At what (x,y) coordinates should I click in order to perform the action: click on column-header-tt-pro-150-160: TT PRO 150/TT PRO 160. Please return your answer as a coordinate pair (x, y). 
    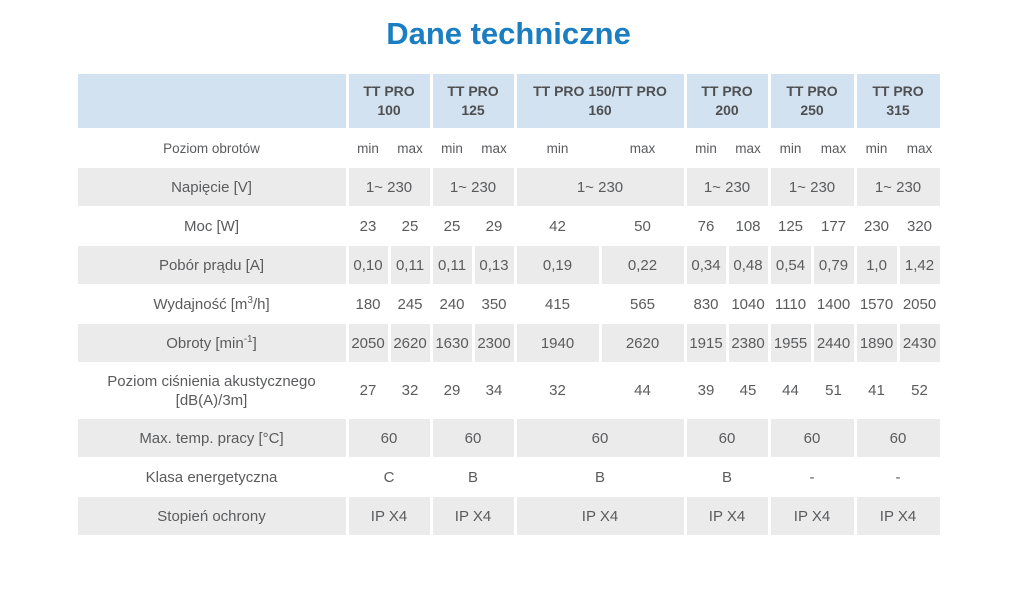
    Looking at the image, I should click on (600, 101).